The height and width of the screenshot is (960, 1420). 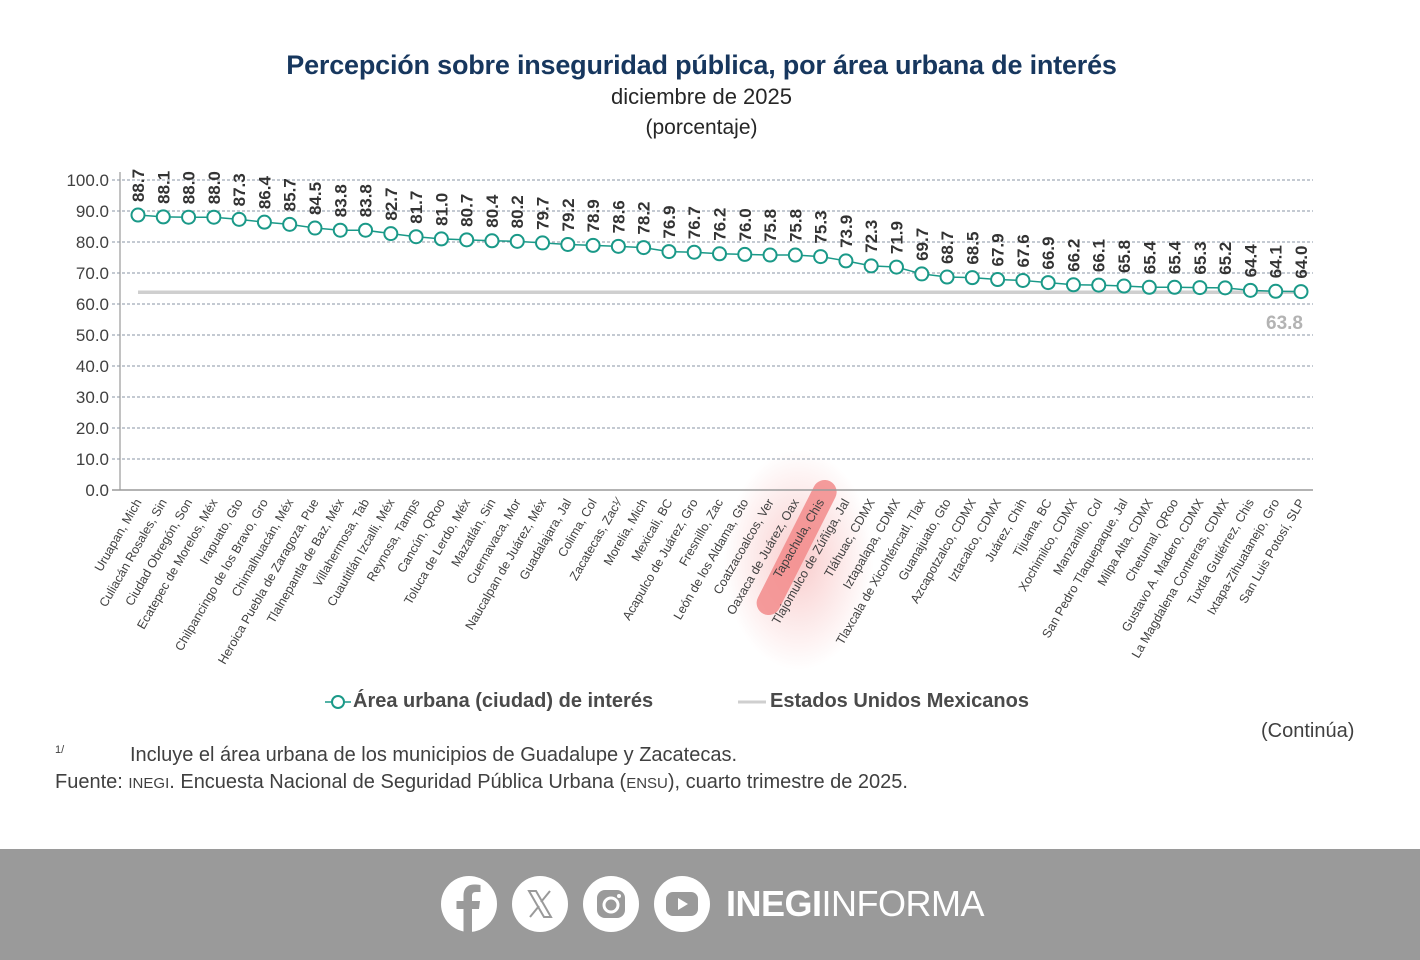 What do you see at coordinates (774, 903) in the screenshot?
I see `brand-bold: INEGI` at bounding box center [774, 903].